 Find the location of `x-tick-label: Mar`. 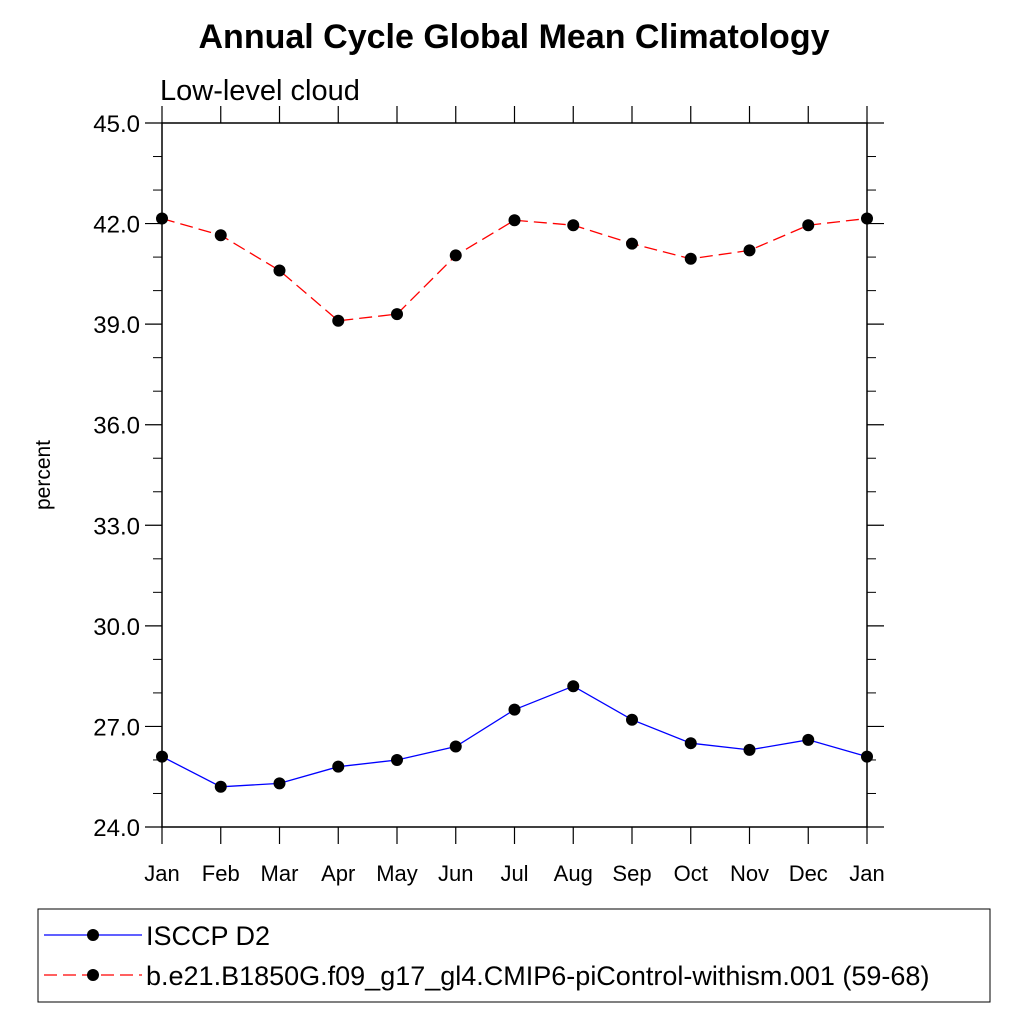

x-tick-label: Mar is located at coordinates (280, 873).